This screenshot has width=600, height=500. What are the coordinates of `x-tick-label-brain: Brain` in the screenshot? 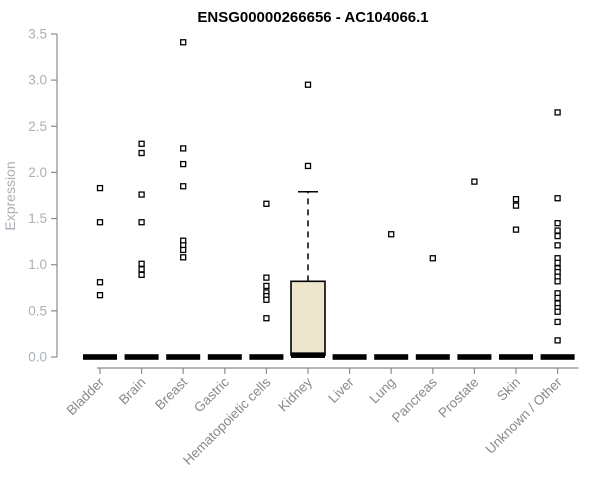 It's located at (132, 391).